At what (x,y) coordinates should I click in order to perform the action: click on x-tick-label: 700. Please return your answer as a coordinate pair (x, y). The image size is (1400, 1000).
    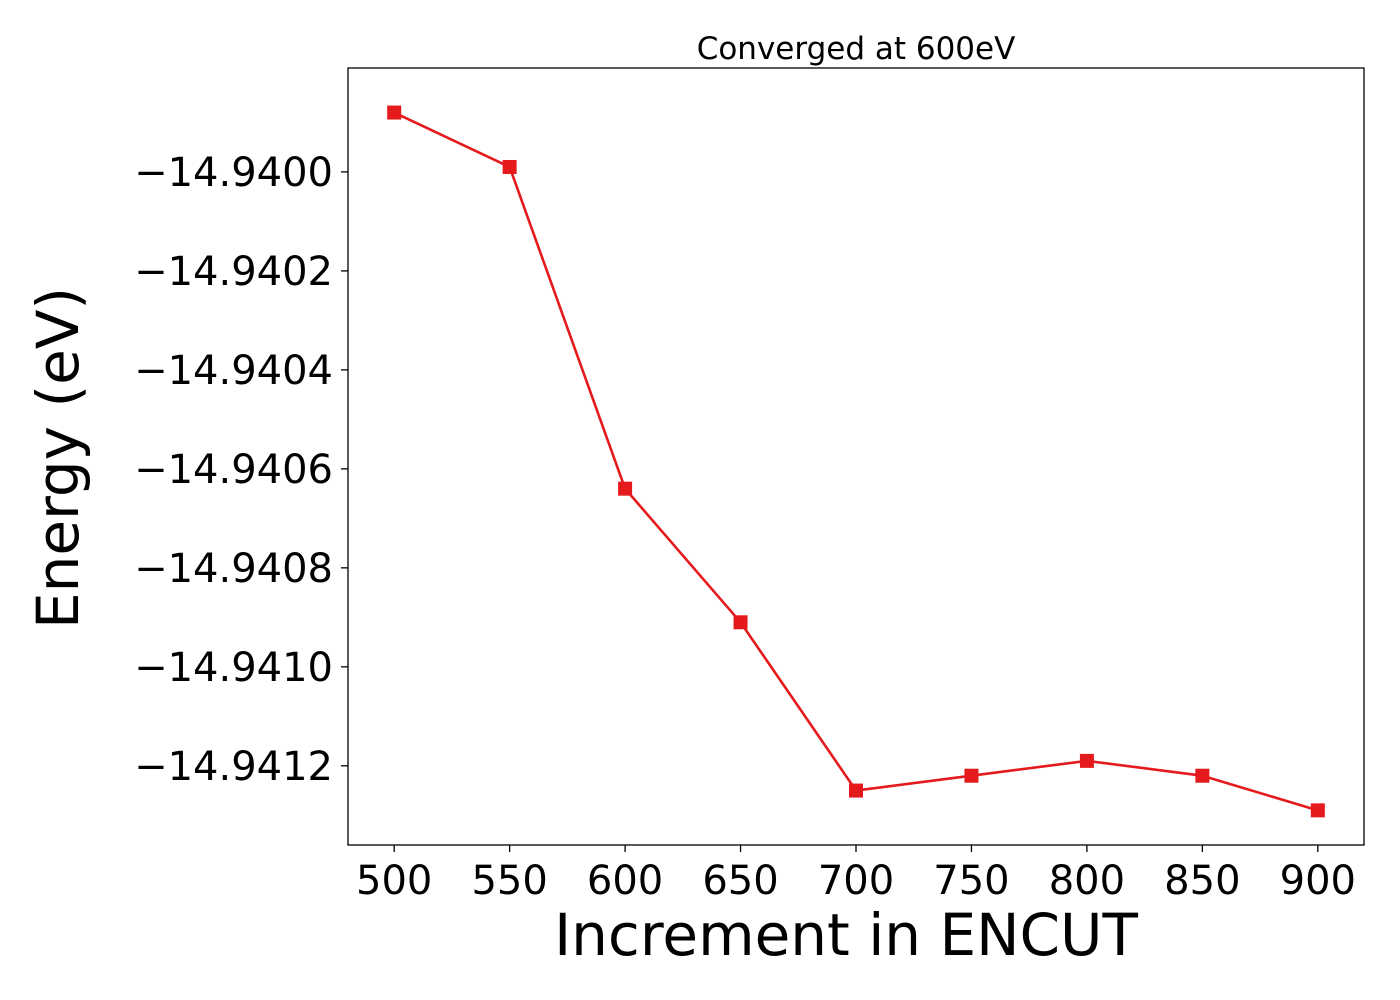
    Looking at the image, I should click on (856, 881).